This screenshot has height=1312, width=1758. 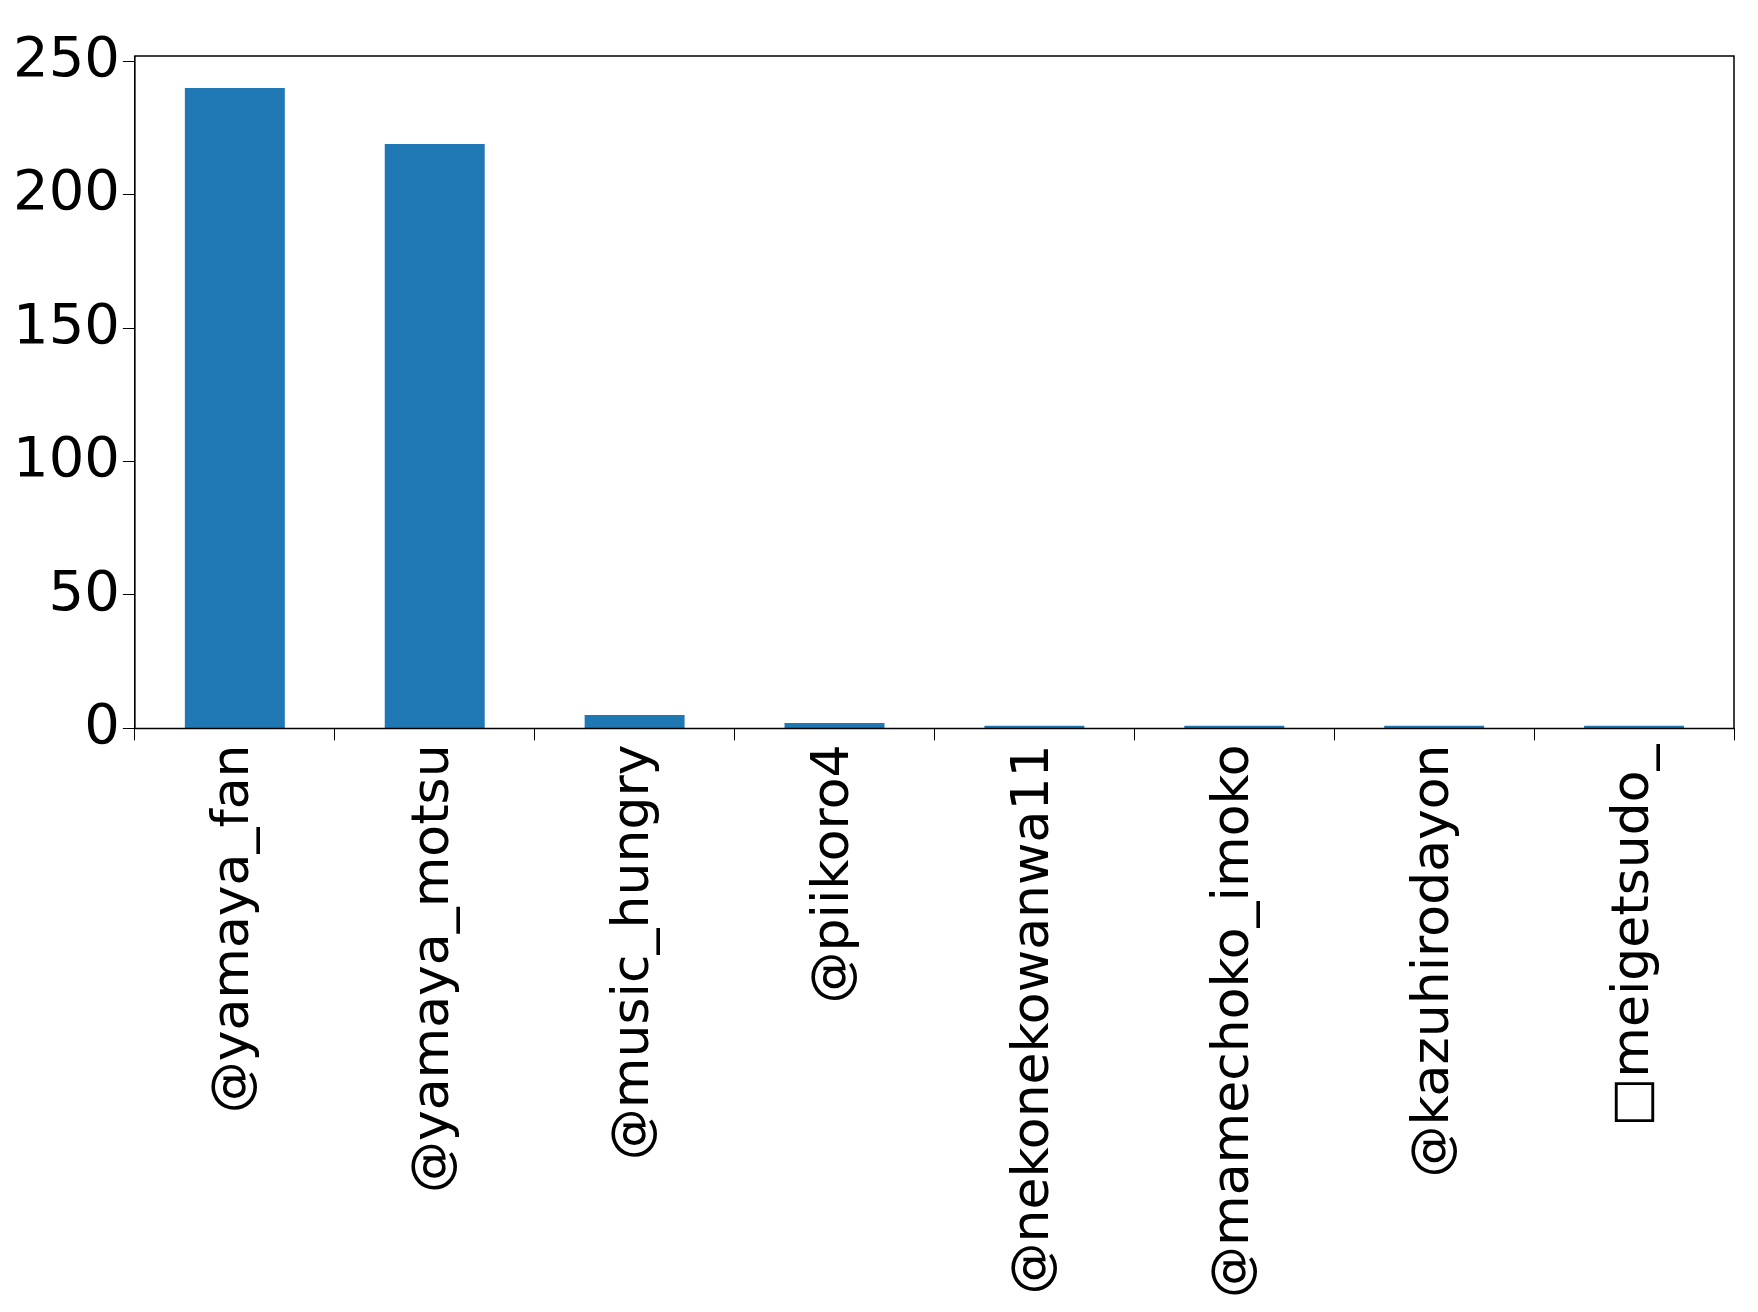 I want to click on x-tick-label: @yamaya_motsu, so click(x=430, y=969).